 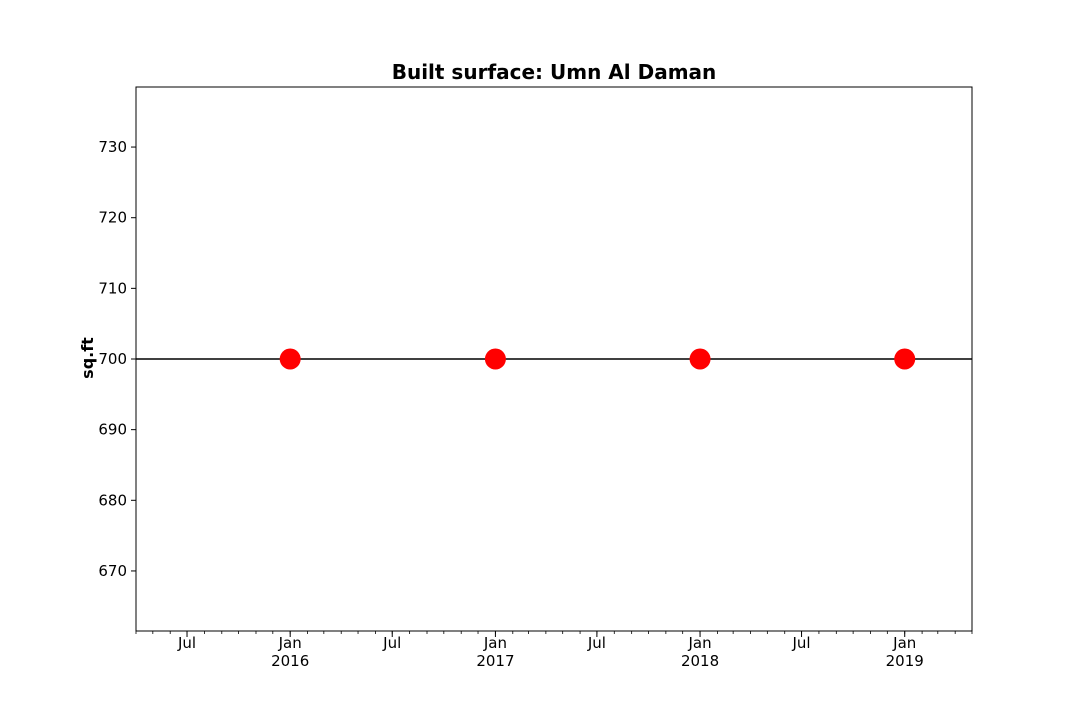 What do you see at coordinates (495, 661) in the screenshot?
I see `x-tick-year-label: 2017` at bounding box center [495, 661].